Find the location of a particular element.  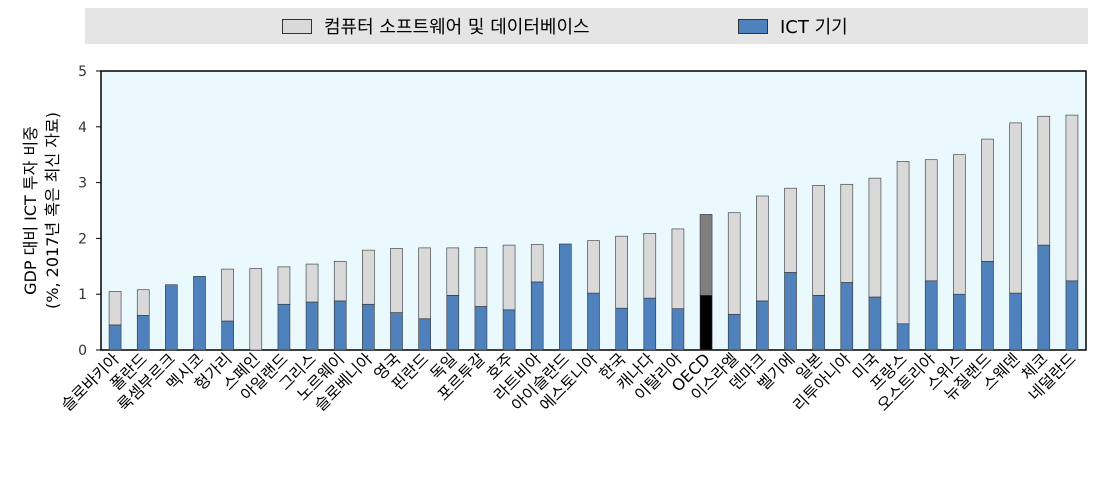

bar-ict-벨기에 is located at coordinates (790, 311).